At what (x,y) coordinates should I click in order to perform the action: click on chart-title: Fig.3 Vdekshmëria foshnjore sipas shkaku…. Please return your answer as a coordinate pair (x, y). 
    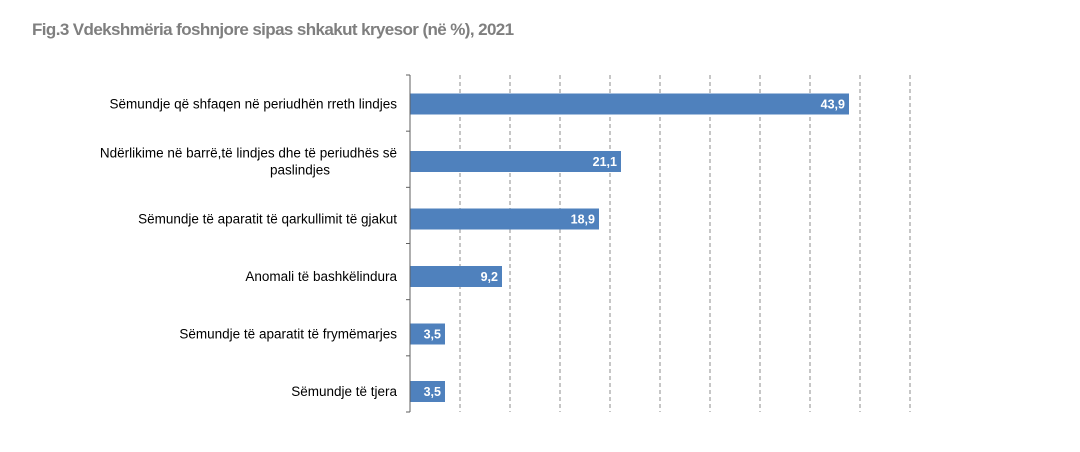
    Looking at the image, I should click on (273, 29).